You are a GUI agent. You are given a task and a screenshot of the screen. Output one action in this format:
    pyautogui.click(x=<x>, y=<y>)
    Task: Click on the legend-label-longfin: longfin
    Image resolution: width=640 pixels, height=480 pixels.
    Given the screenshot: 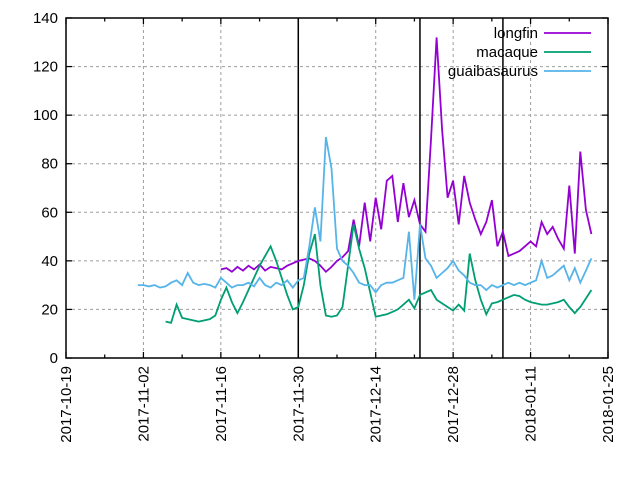 What is the action you would take?
    pyautogui.click(x=516, y=33)
    